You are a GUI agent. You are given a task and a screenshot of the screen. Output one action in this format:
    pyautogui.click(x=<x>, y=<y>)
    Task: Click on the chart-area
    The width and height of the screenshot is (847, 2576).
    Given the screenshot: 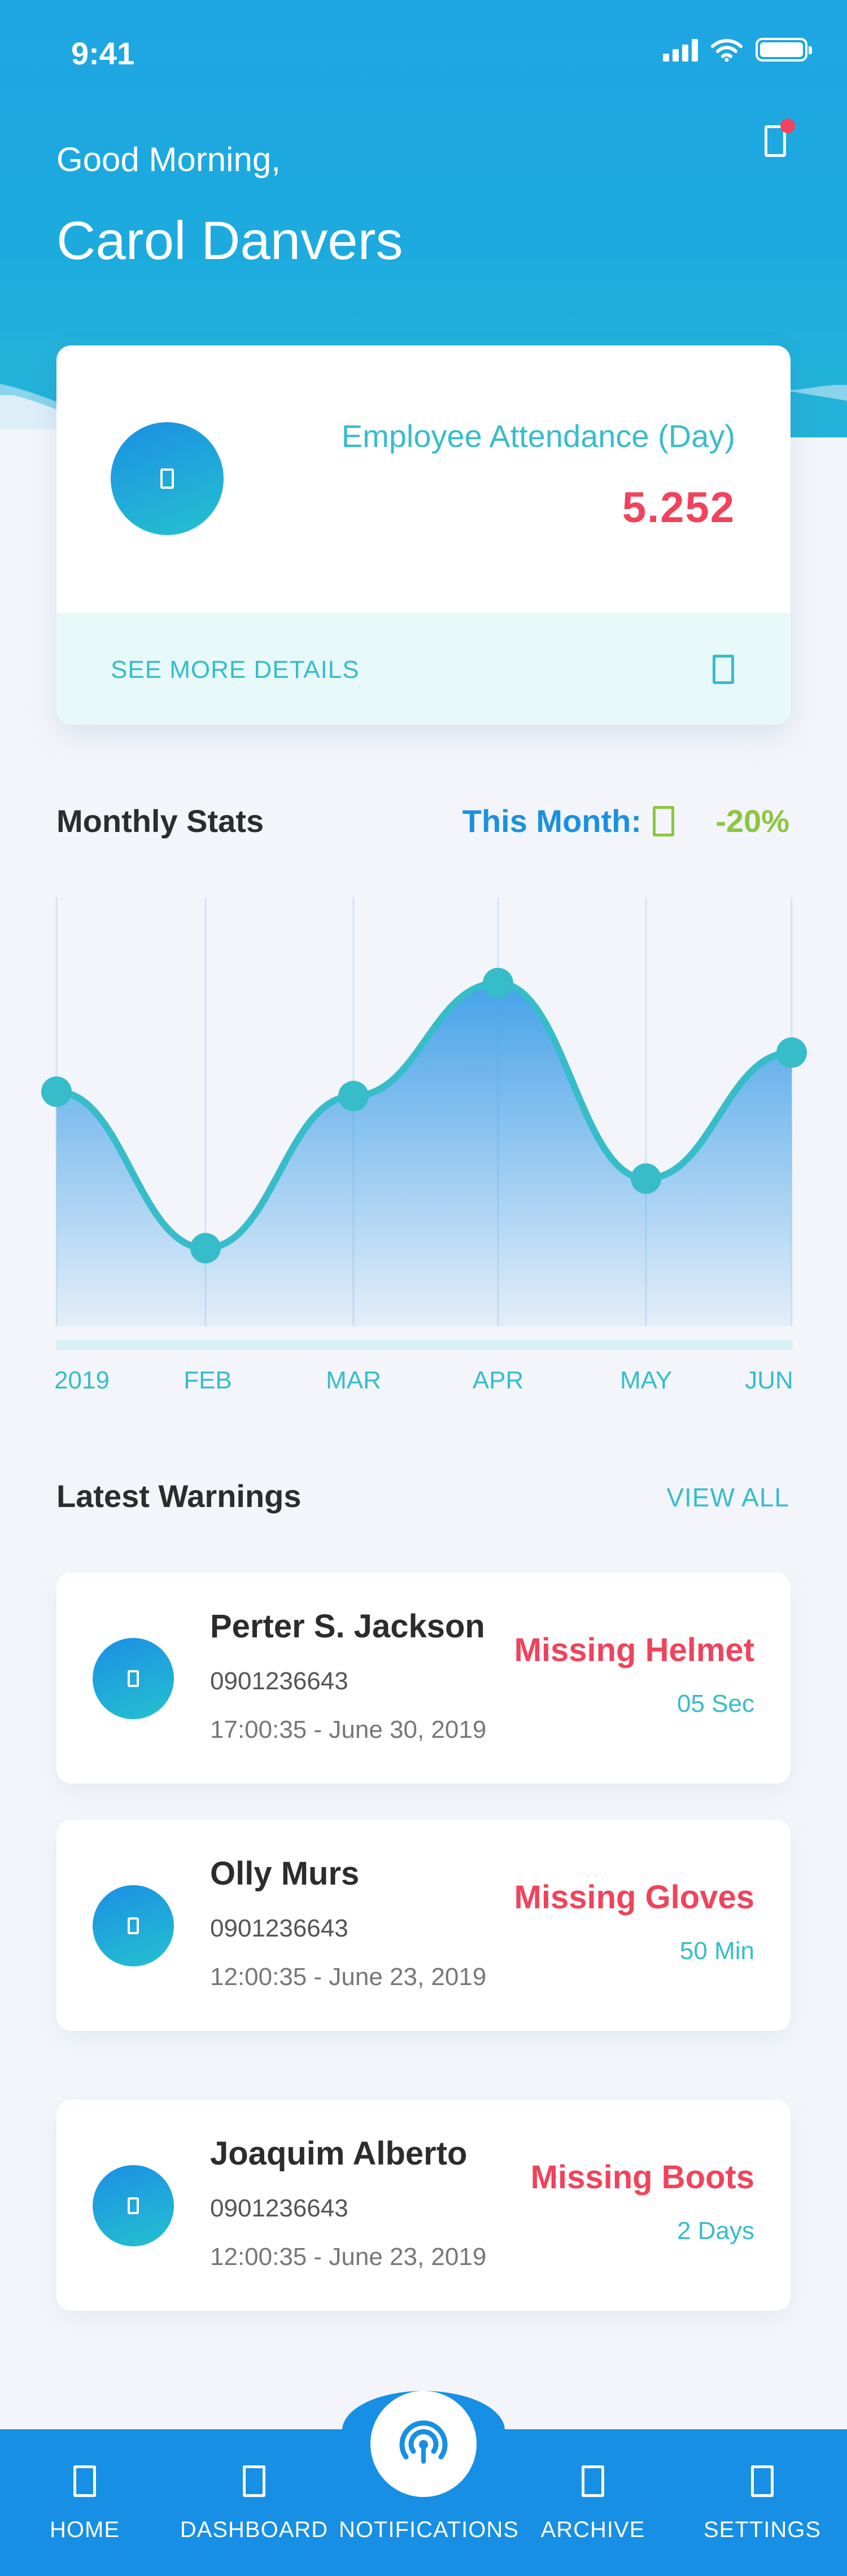 What is the action you would take?
    pyautogui.click(x=424, y=1154)
    